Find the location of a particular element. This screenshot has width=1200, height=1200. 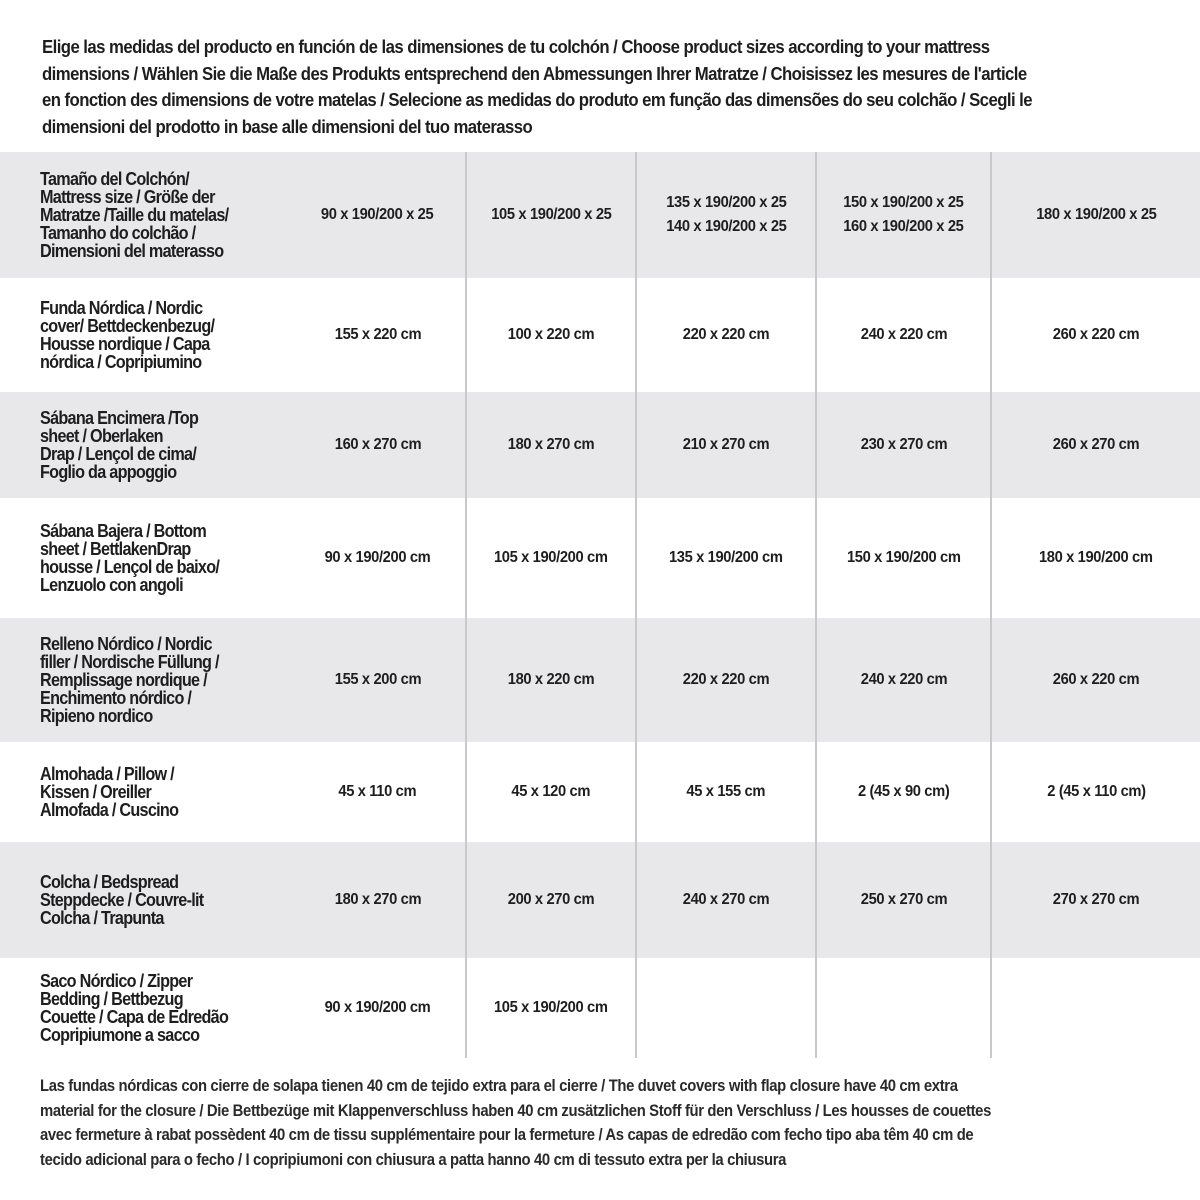

size-value: 100 x 220 cm is located at coordinates (551, 334).